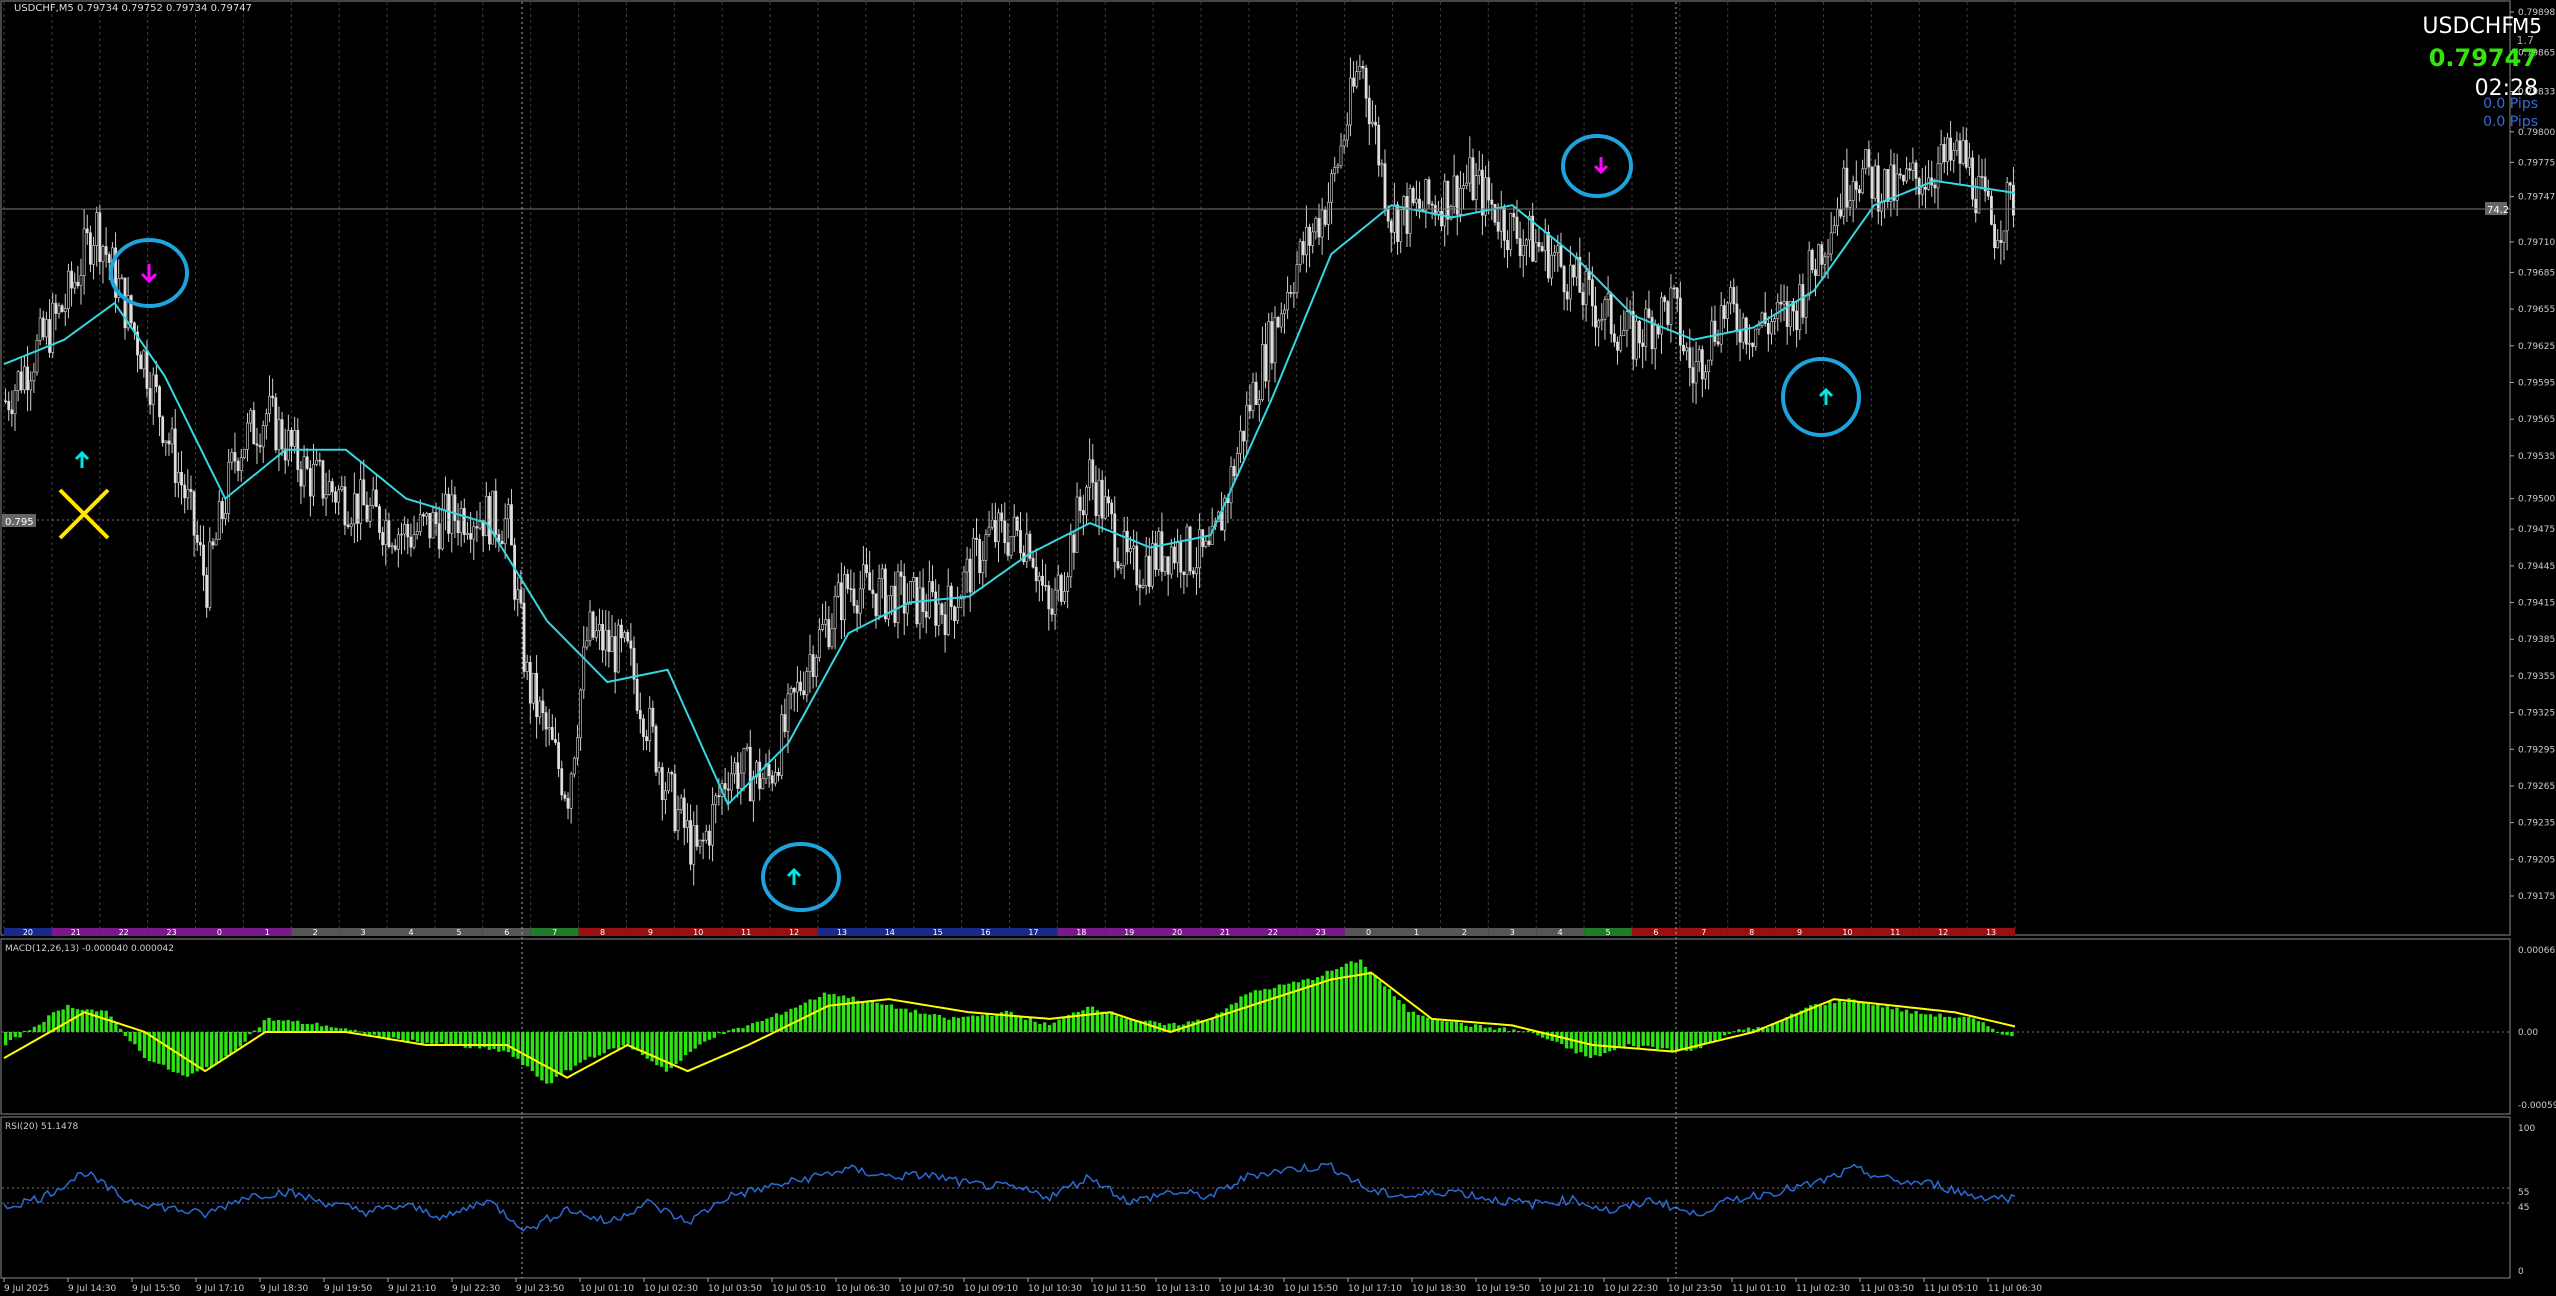 The image size is (2556, 1296). I want to click on time-axis-label: 10 Jul 02:30, so click(671, 1289).